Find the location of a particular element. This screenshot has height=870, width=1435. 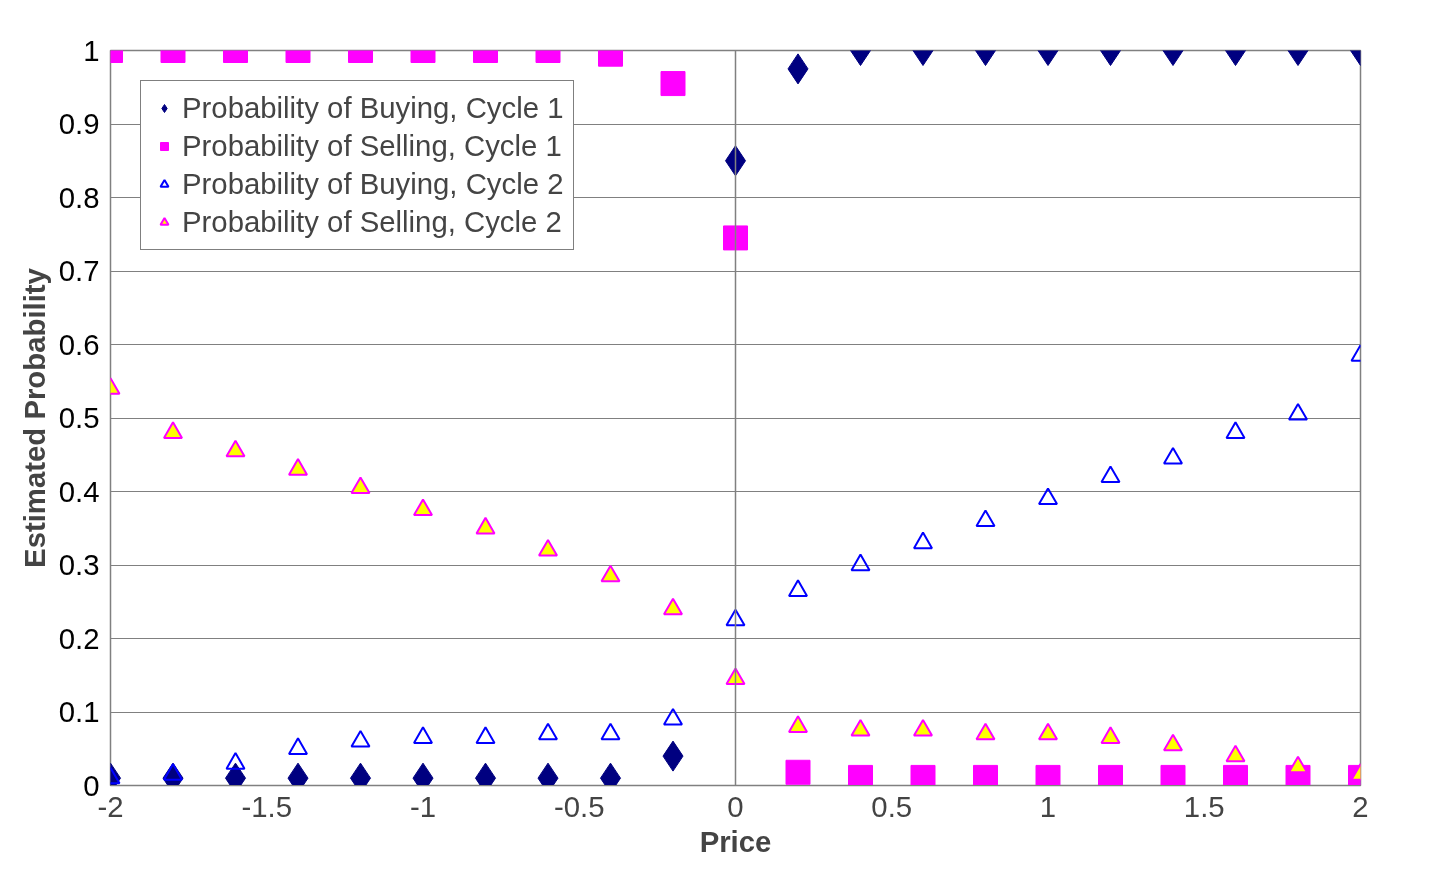

y-tick-label: 0.7 is located at coordinates (79, 270).